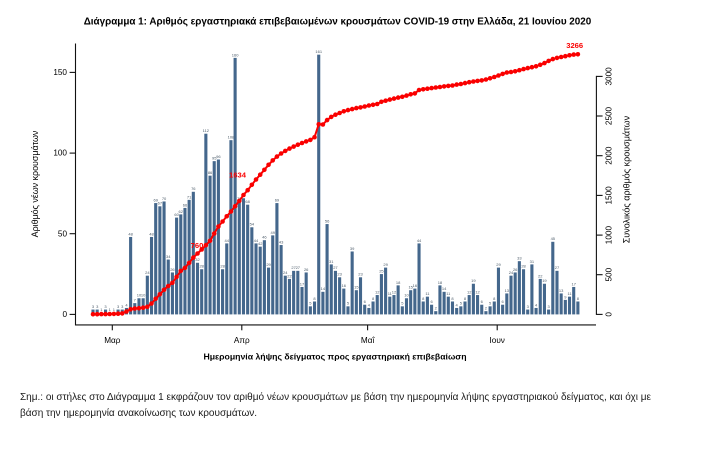 This screenshot has width=705, height=461. What do you see at coordinates (176, 214) in the screenshot?
I see `svg-text: 60` at bounding box center [176, 214].